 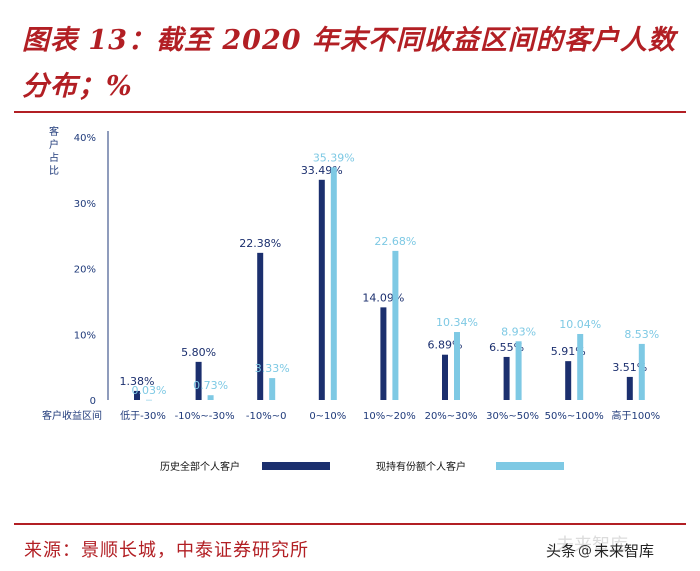 What do you see at coordinates (512, 416) in the screenshot?
I see `x-tick-label: 30%~50%` at bounding box center [512, 416].